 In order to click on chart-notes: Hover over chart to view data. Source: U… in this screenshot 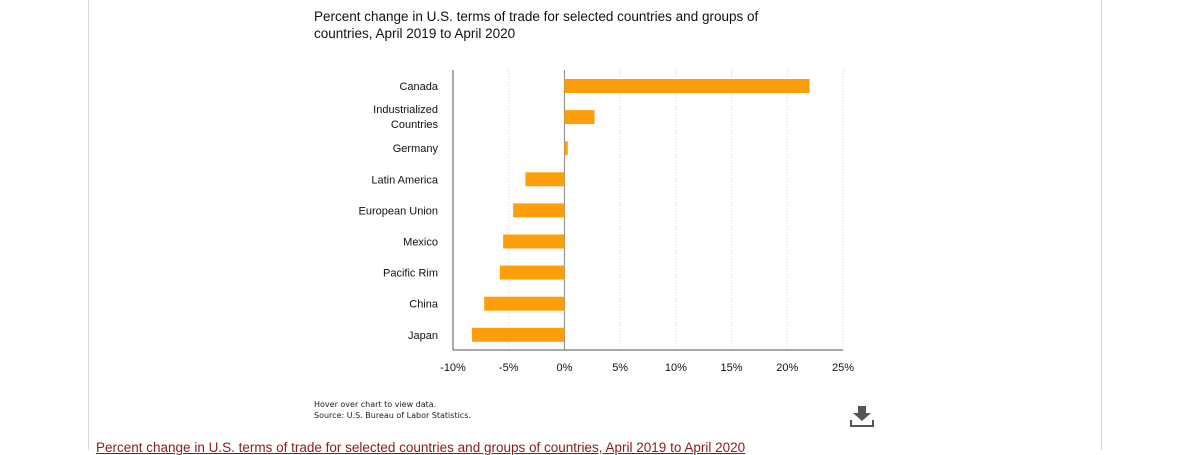, I will do `click(392, 410)`.